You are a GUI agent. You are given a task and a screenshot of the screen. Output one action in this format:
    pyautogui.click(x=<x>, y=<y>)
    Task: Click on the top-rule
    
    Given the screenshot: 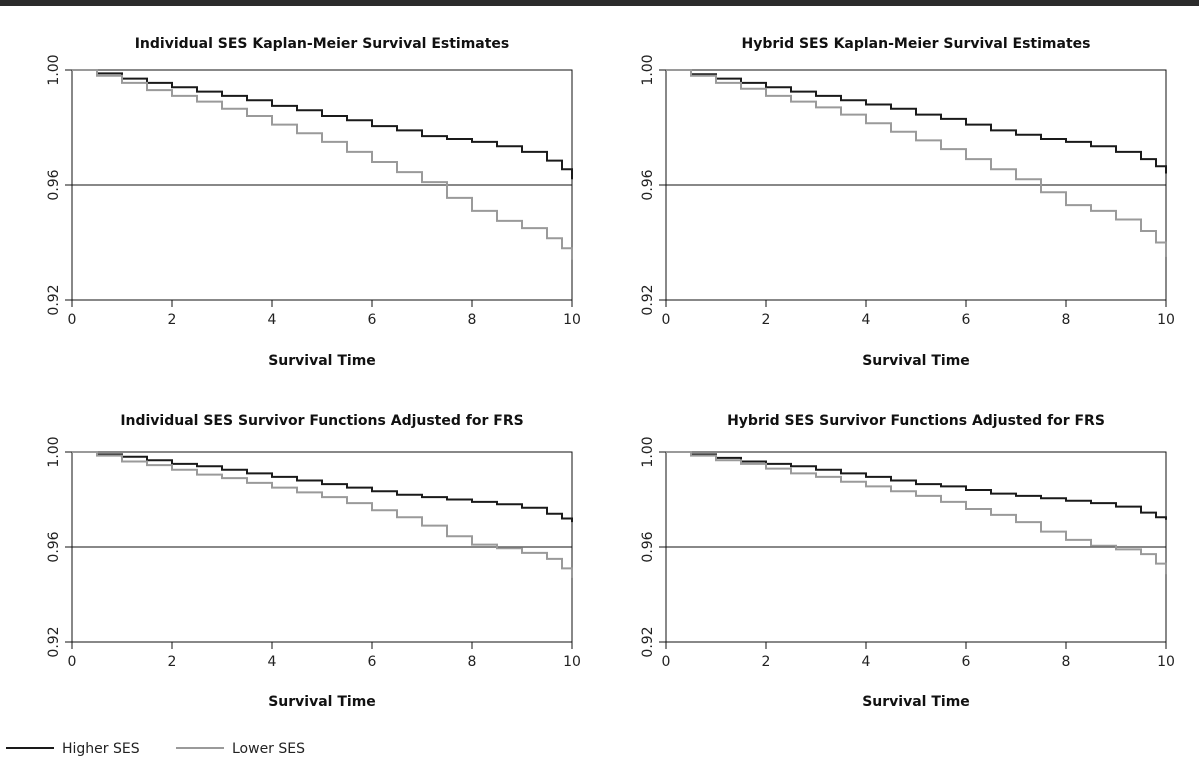 What is the action you would take?
    pyautogui.click(x=599, y=3)
    